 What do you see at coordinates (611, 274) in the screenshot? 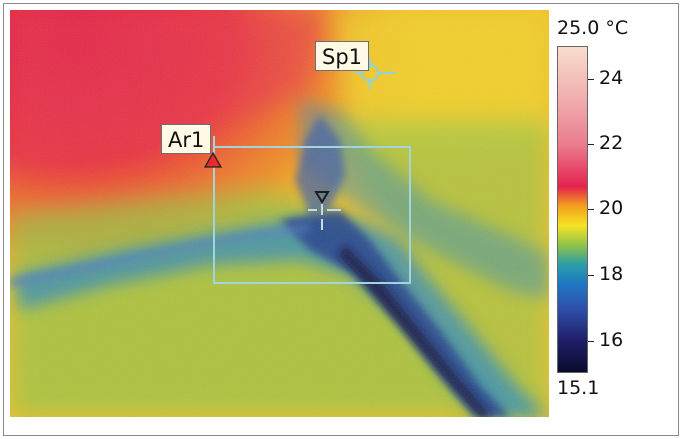
I see `tick-label-18: 18` at bounding box center [611, 274].